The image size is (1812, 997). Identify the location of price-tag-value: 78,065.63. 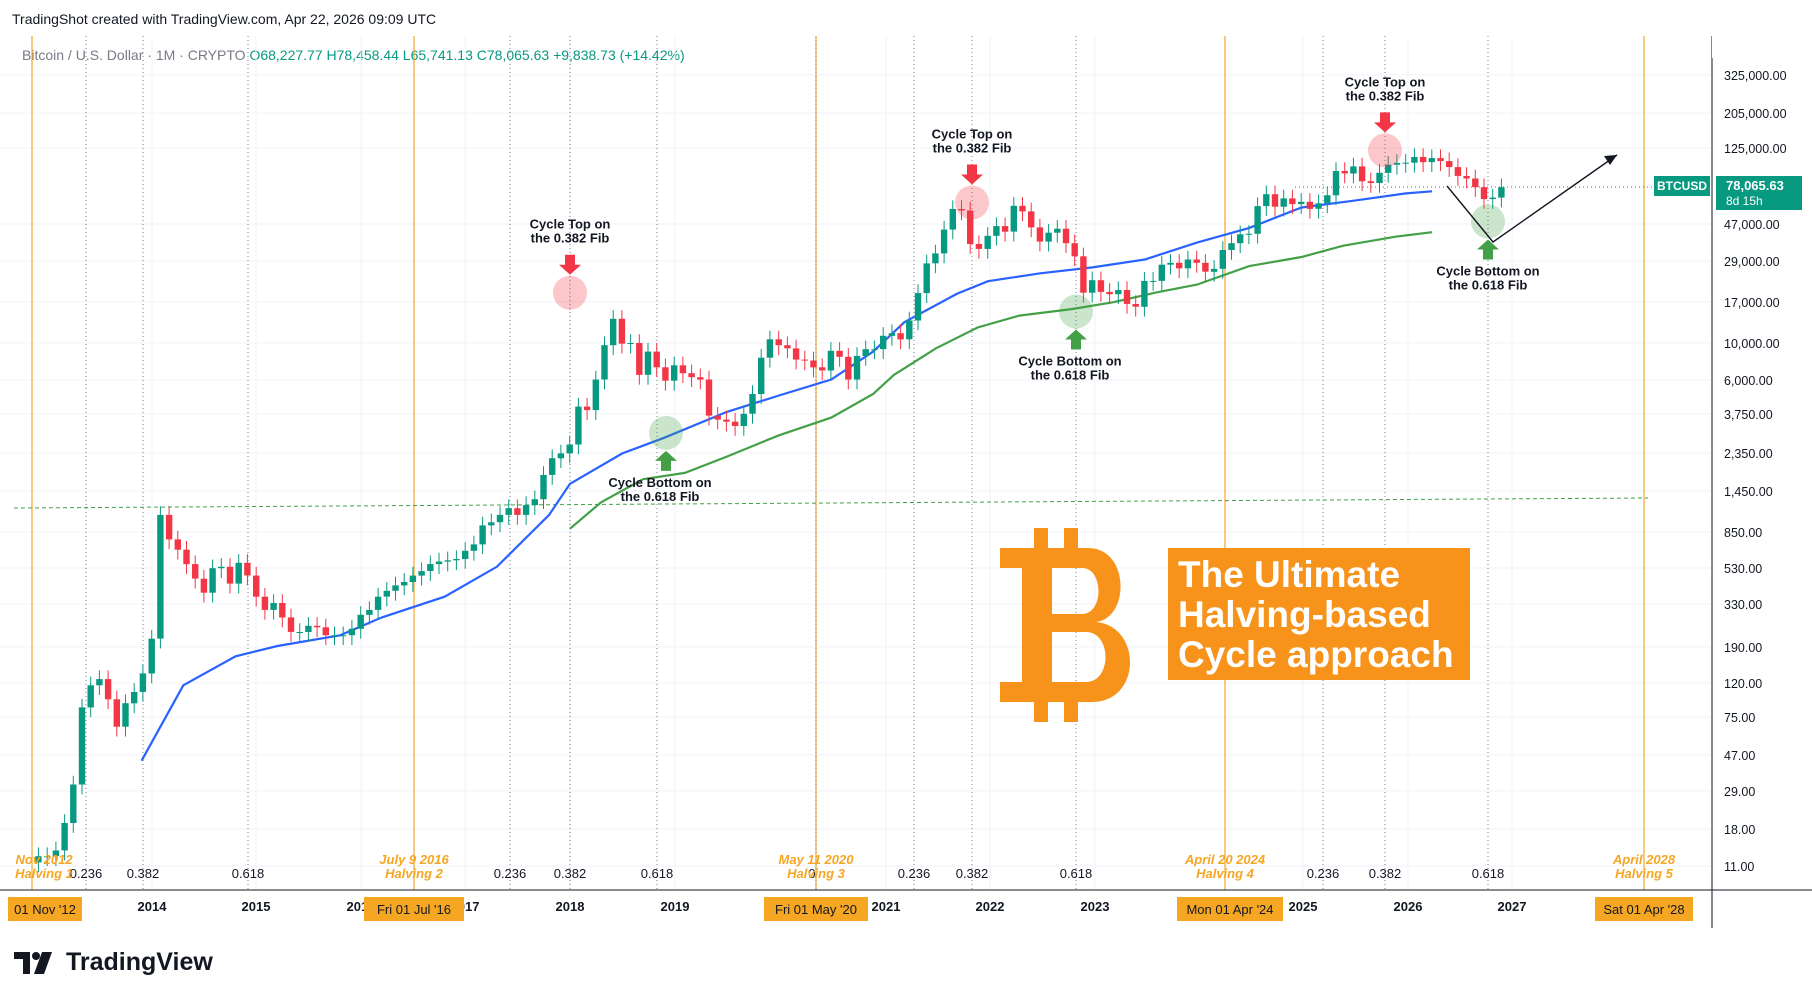
(1755, 185).